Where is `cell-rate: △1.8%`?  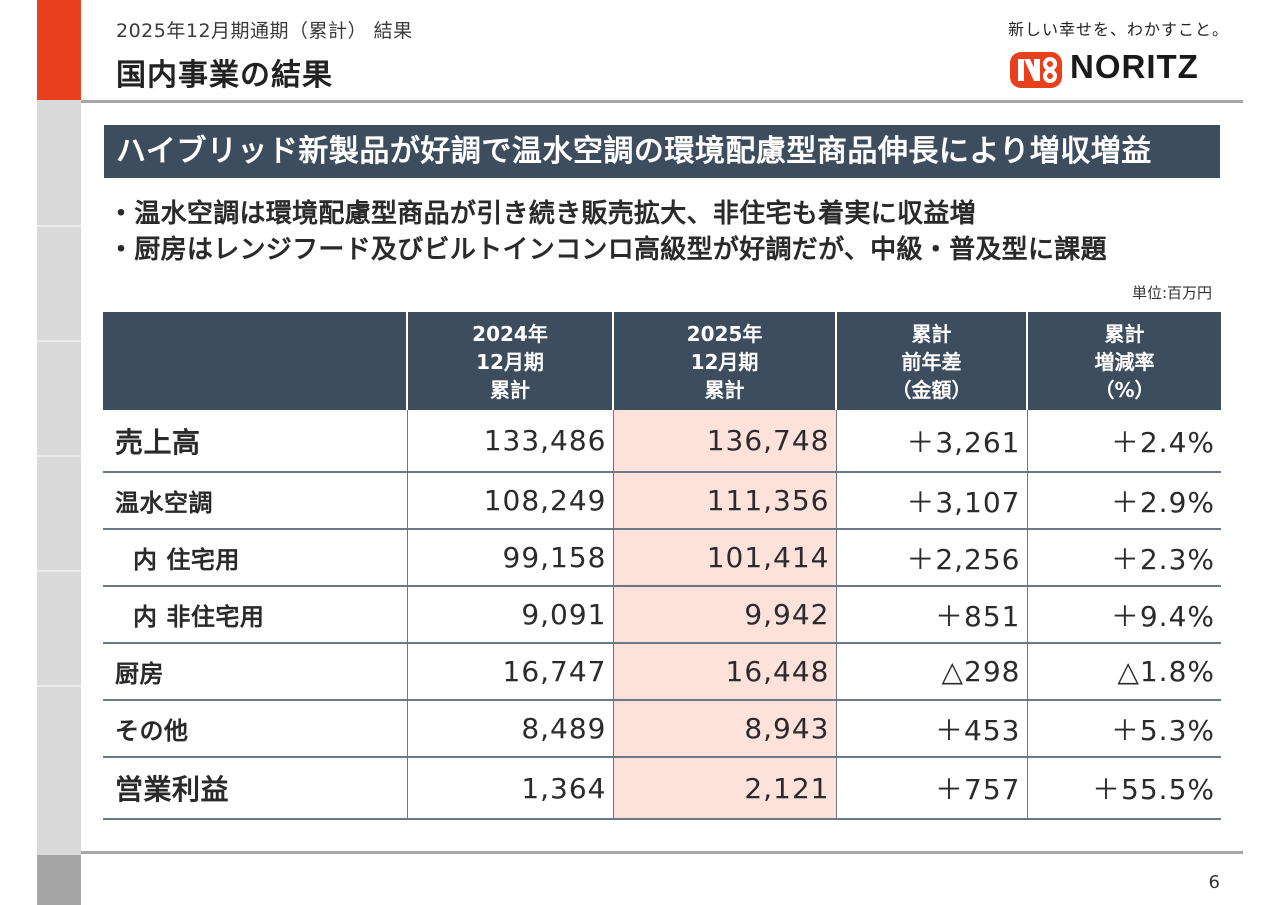 cell-rate: △1.8% is located at coordinates (1123, 671).